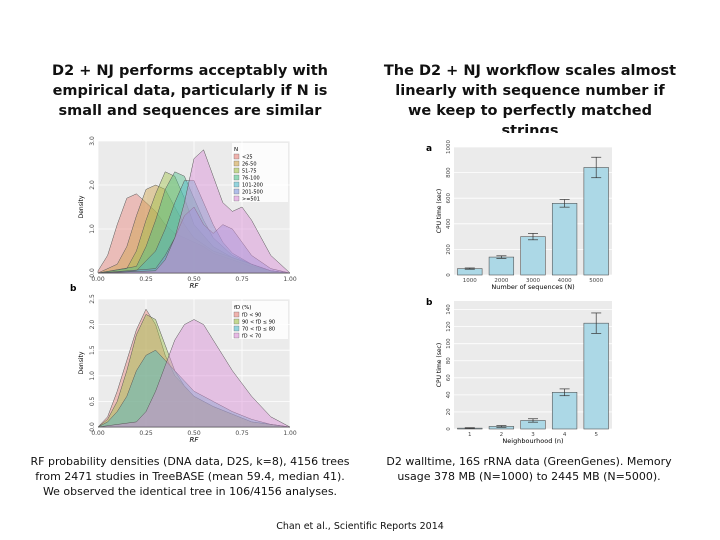 This screenshot has height=540, width=720. What do you see at coordinates (252, 193) in the screenshot?
I see `legend-entry: 201-500` at bounding box center [252, 193].